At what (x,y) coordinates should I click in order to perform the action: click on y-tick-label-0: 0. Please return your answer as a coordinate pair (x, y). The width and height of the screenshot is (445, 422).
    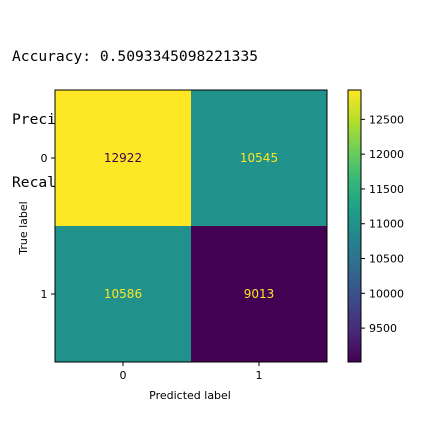
    Looking at the image, I should click on (44, 158).